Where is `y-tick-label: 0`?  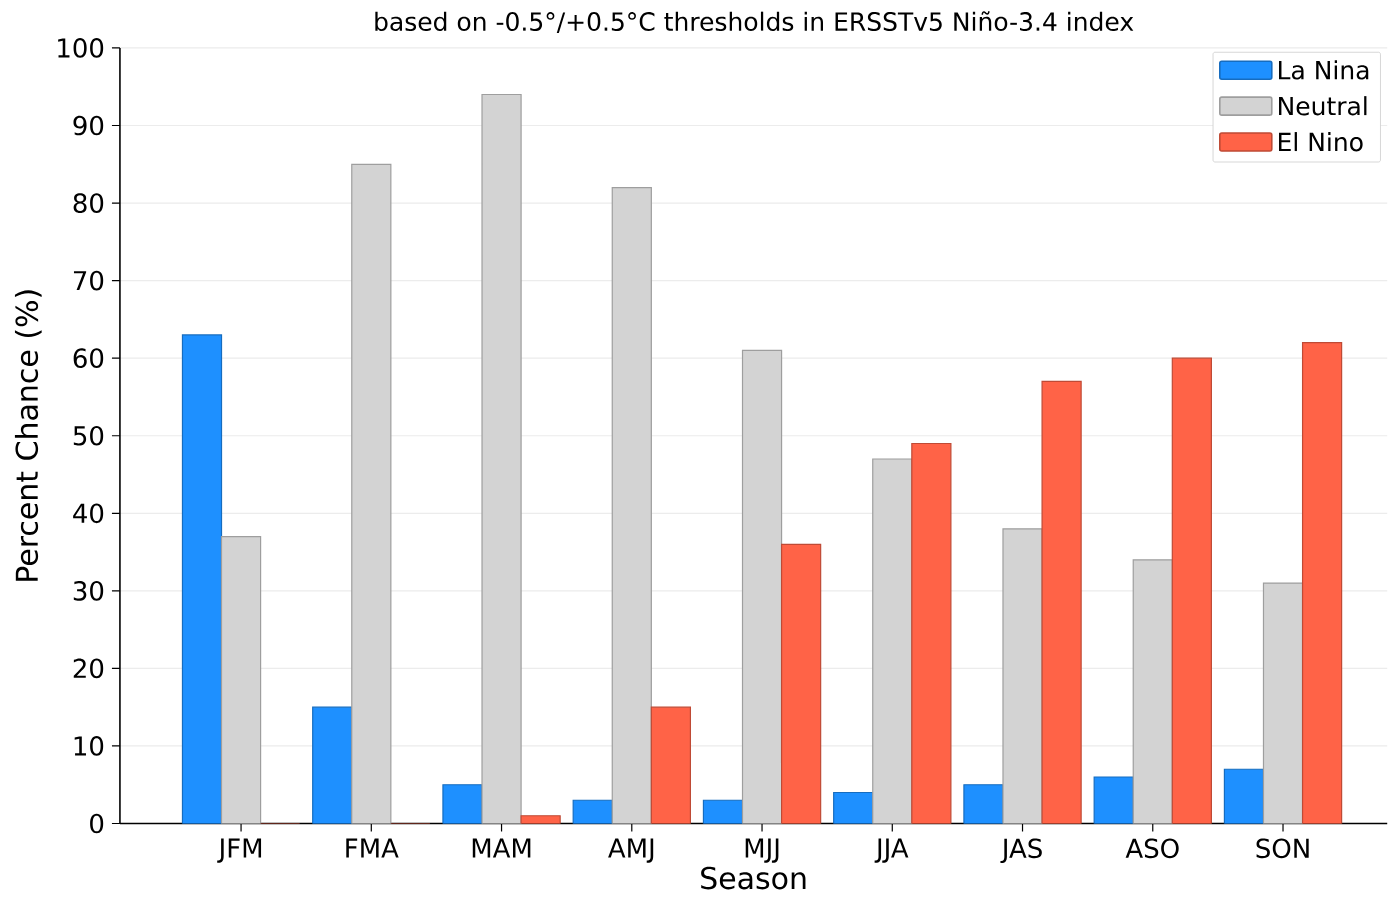
y-tick-label: 0 is located at coordinates (97, 823).